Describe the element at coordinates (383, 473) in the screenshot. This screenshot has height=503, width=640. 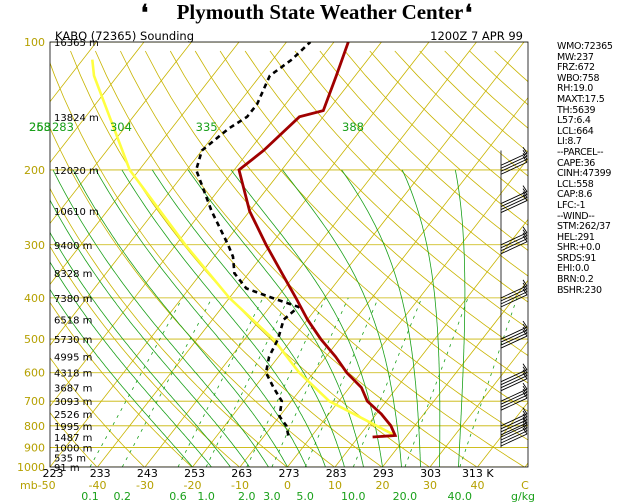
I see `kelvin-label: 293` at that location.